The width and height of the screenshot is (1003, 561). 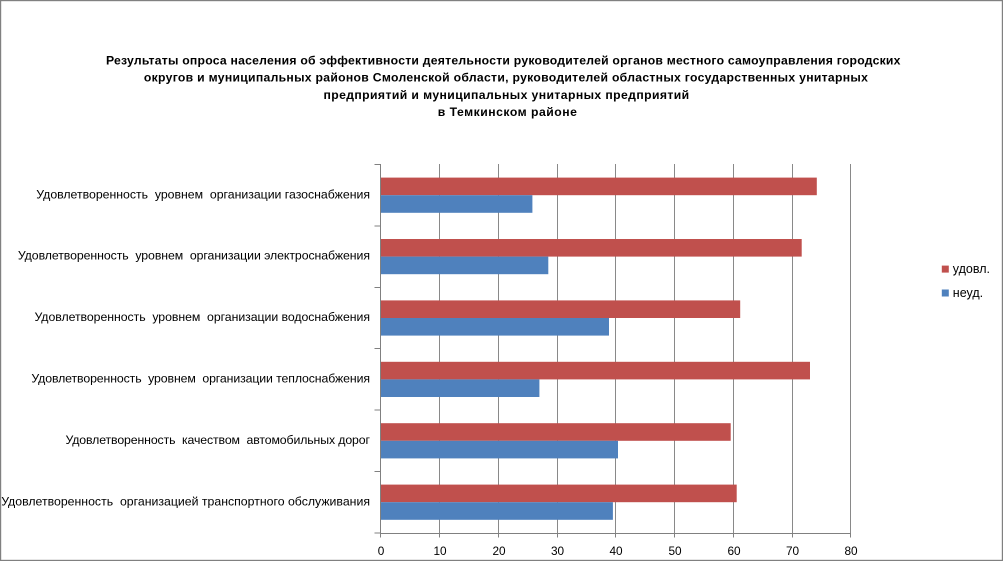 What do you see at coordinates (968, 293) in the screenshot?
I see `svg-text: неуд.` at bounding box center [968, 293].